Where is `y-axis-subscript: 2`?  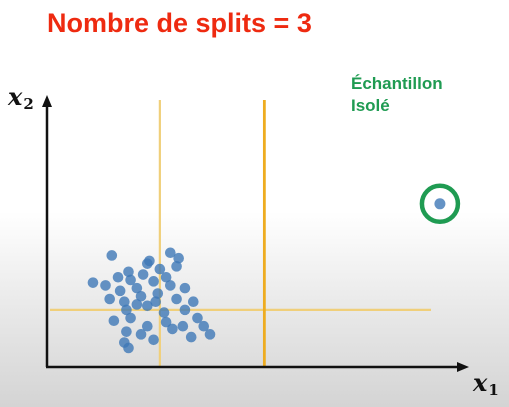 y-axis-subscript: 2 is located at coordinates (28, 104).